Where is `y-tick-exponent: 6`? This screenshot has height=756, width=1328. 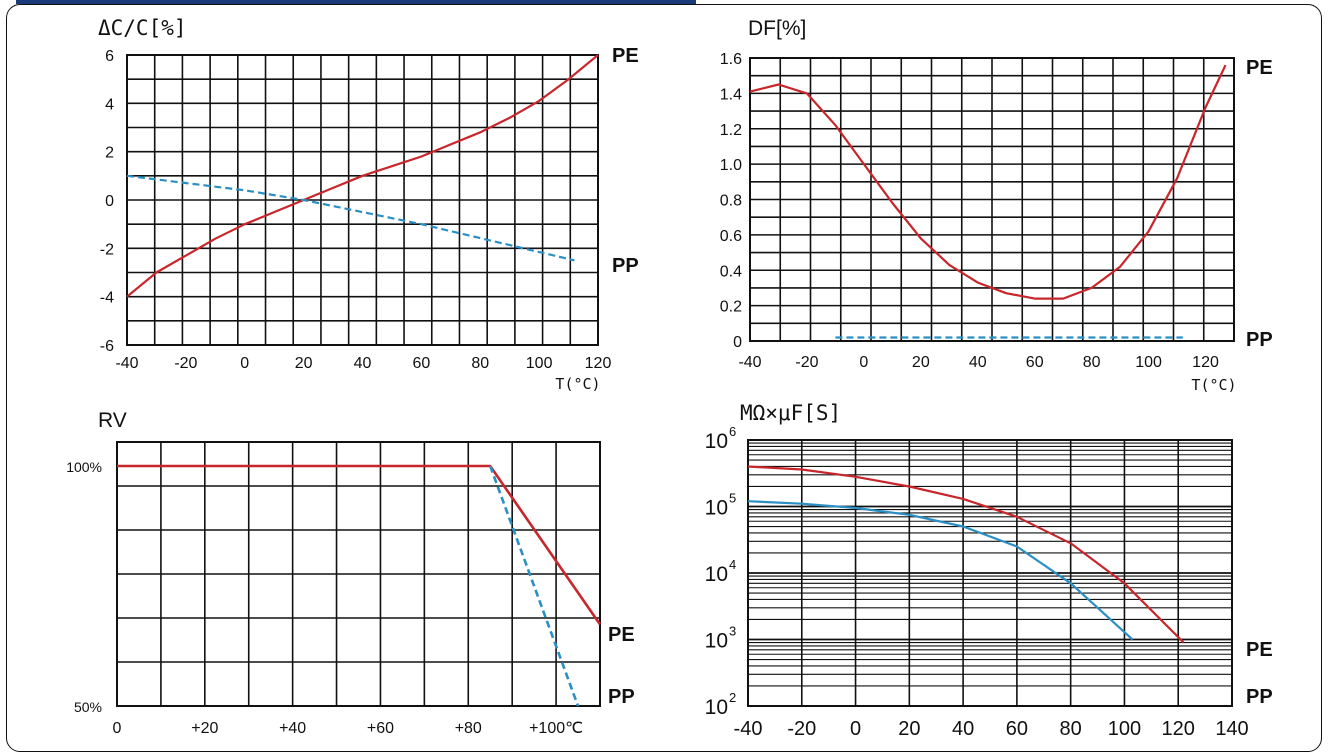 y-tick-exponent: 6 is located at coordinates (732, 431).